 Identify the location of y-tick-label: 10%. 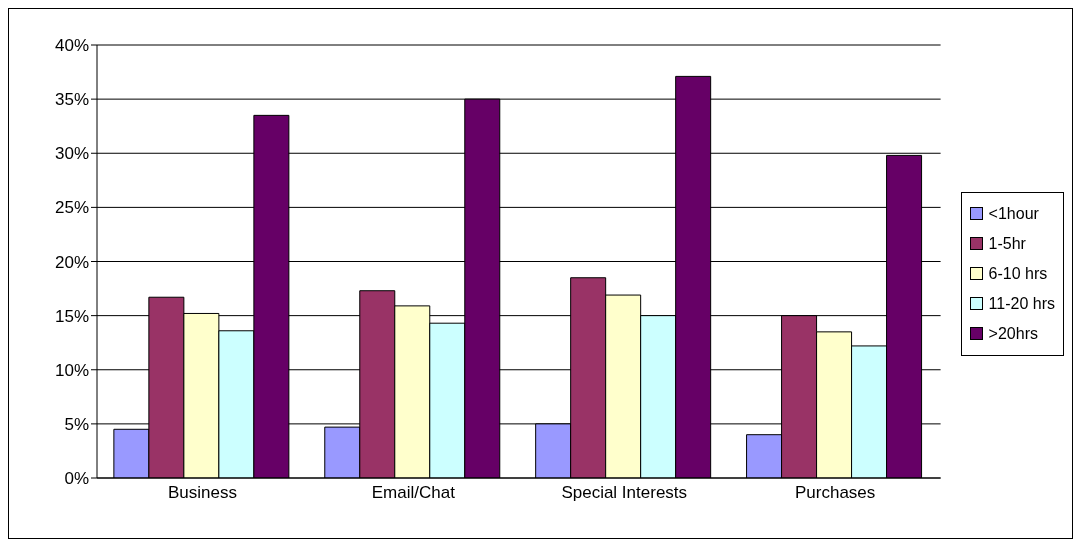
(71, 370).